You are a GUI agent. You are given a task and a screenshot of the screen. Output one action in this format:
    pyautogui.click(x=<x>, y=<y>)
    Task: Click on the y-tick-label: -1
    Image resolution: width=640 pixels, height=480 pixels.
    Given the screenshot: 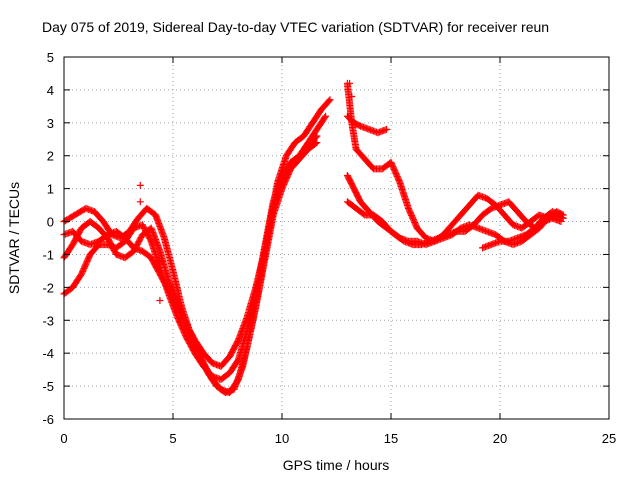 What is the action you would take?
    pyautogui.click(x=48, y=254)
    